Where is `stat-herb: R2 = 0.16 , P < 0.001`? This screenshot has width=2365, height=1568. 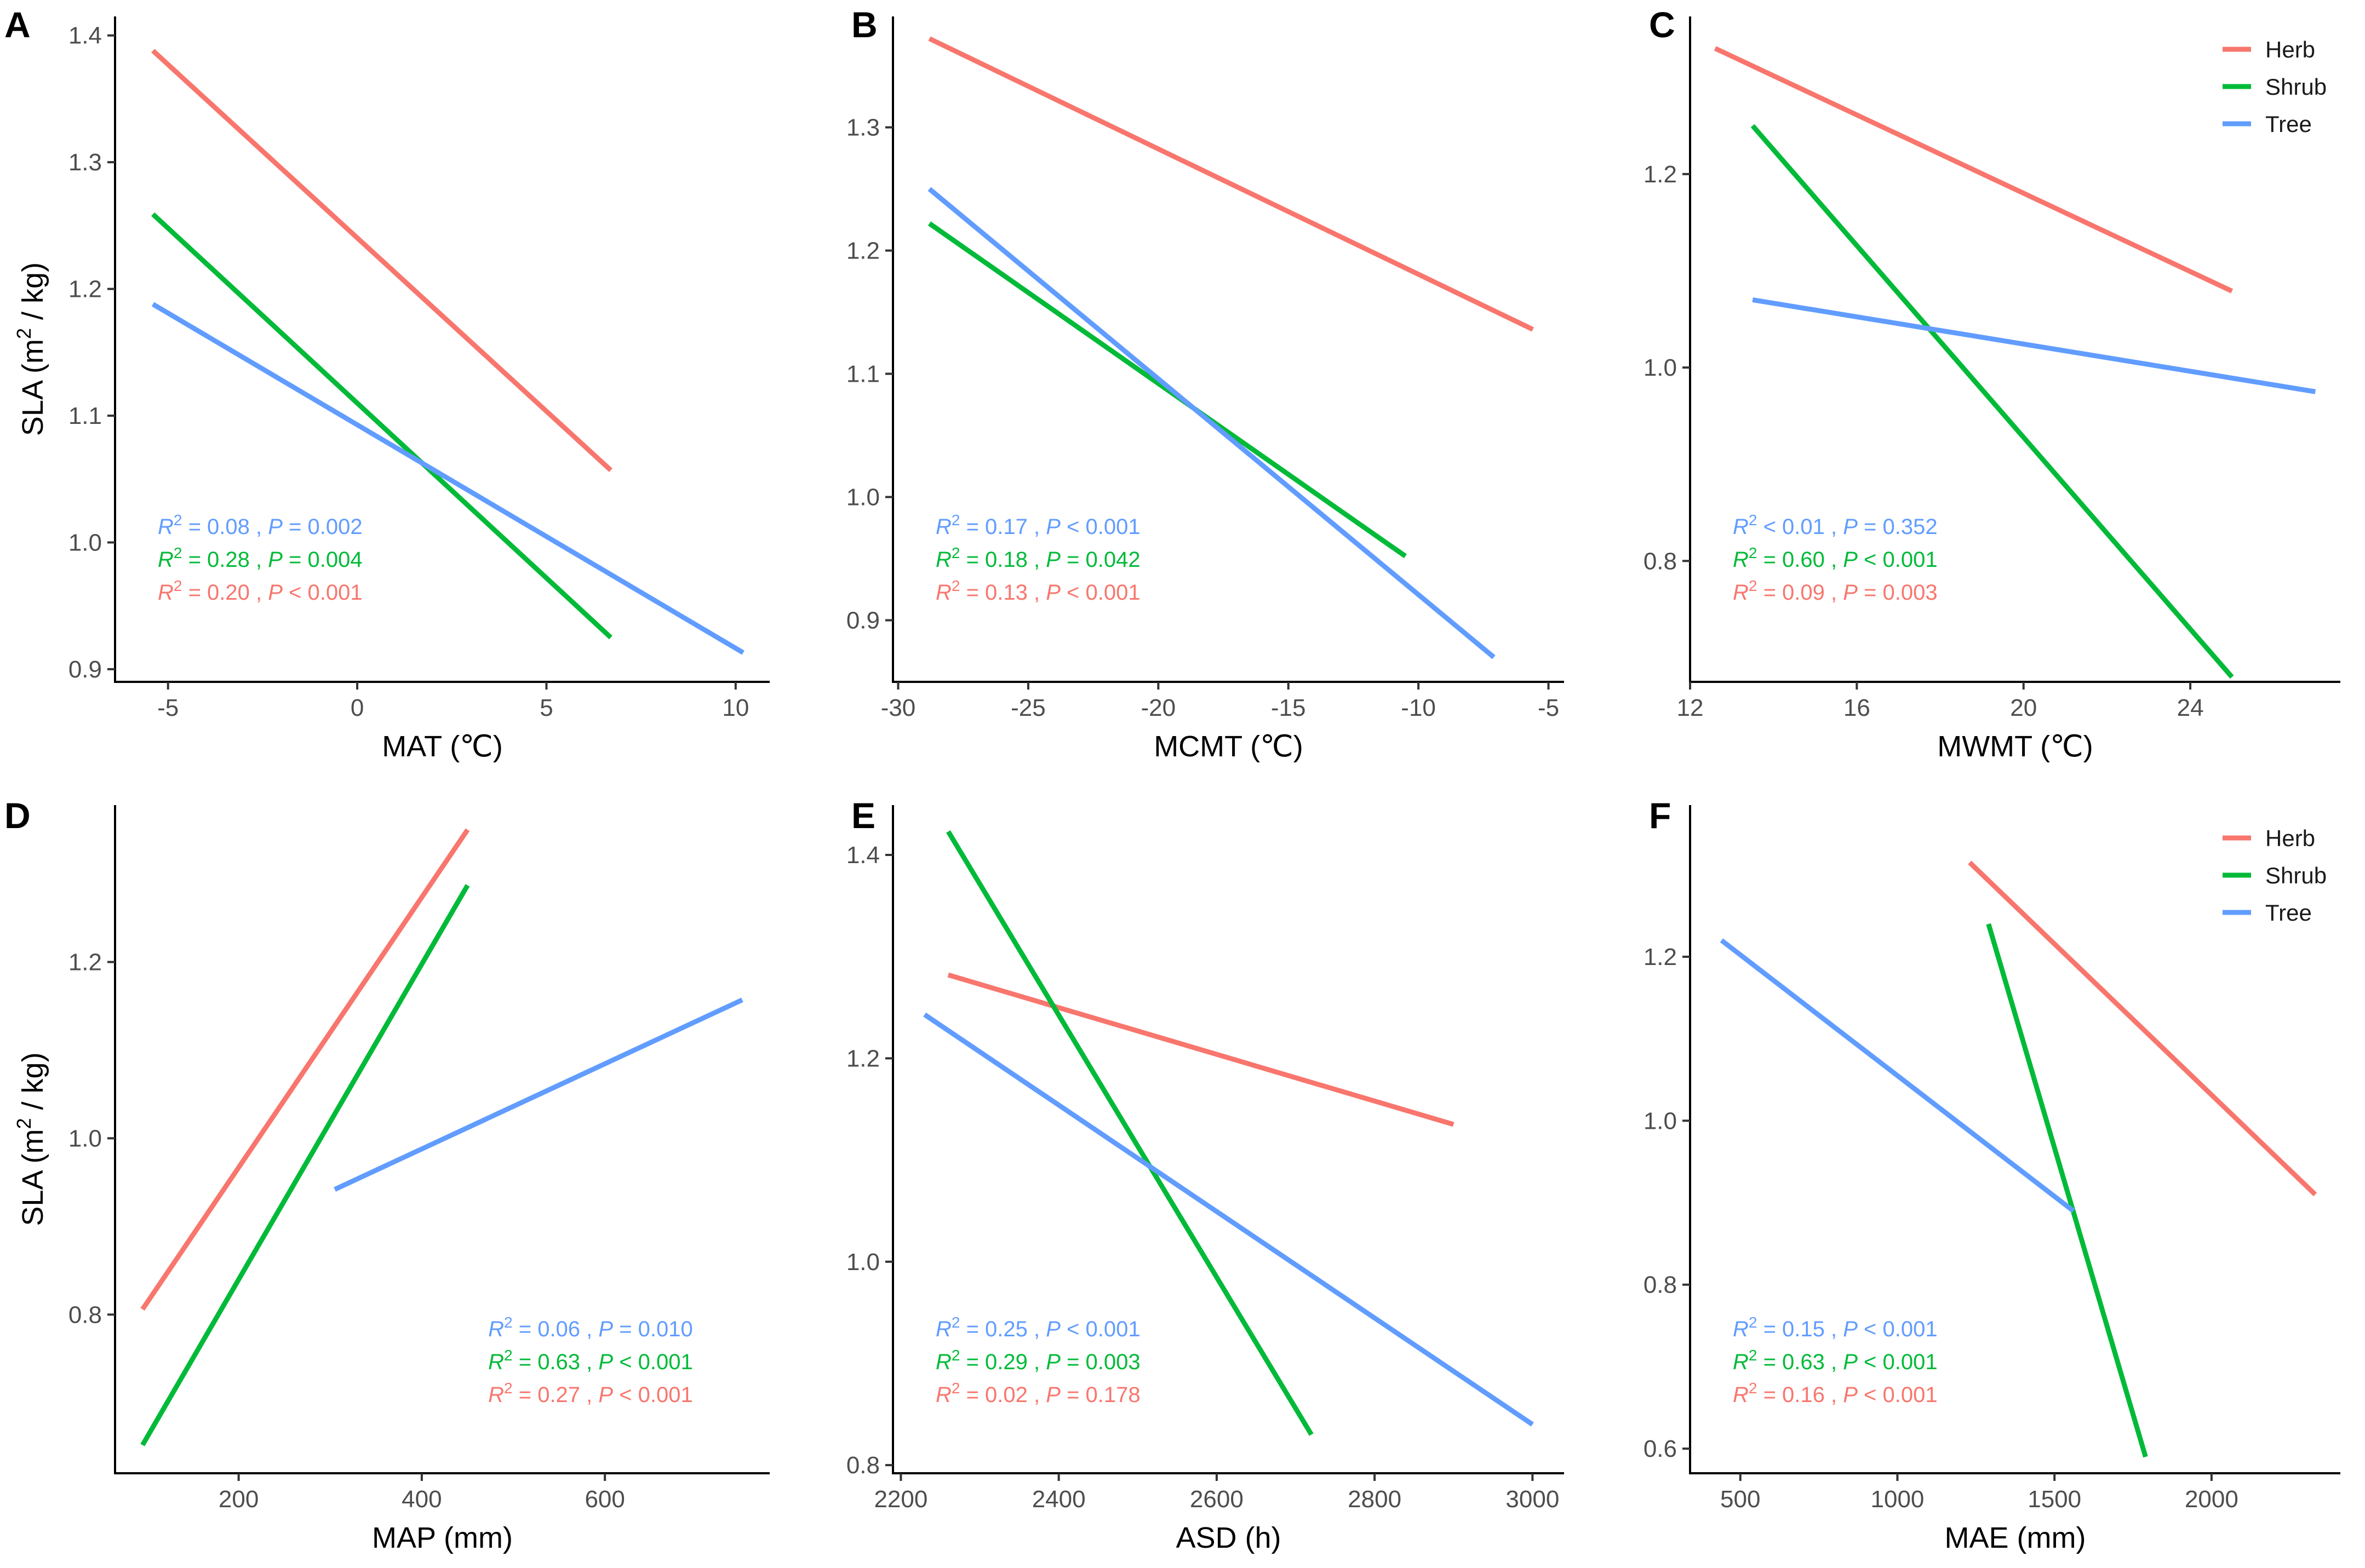
stat-herb: R2 = 0.16 , P < 0.001 is located at coordinates (1835, 1393).